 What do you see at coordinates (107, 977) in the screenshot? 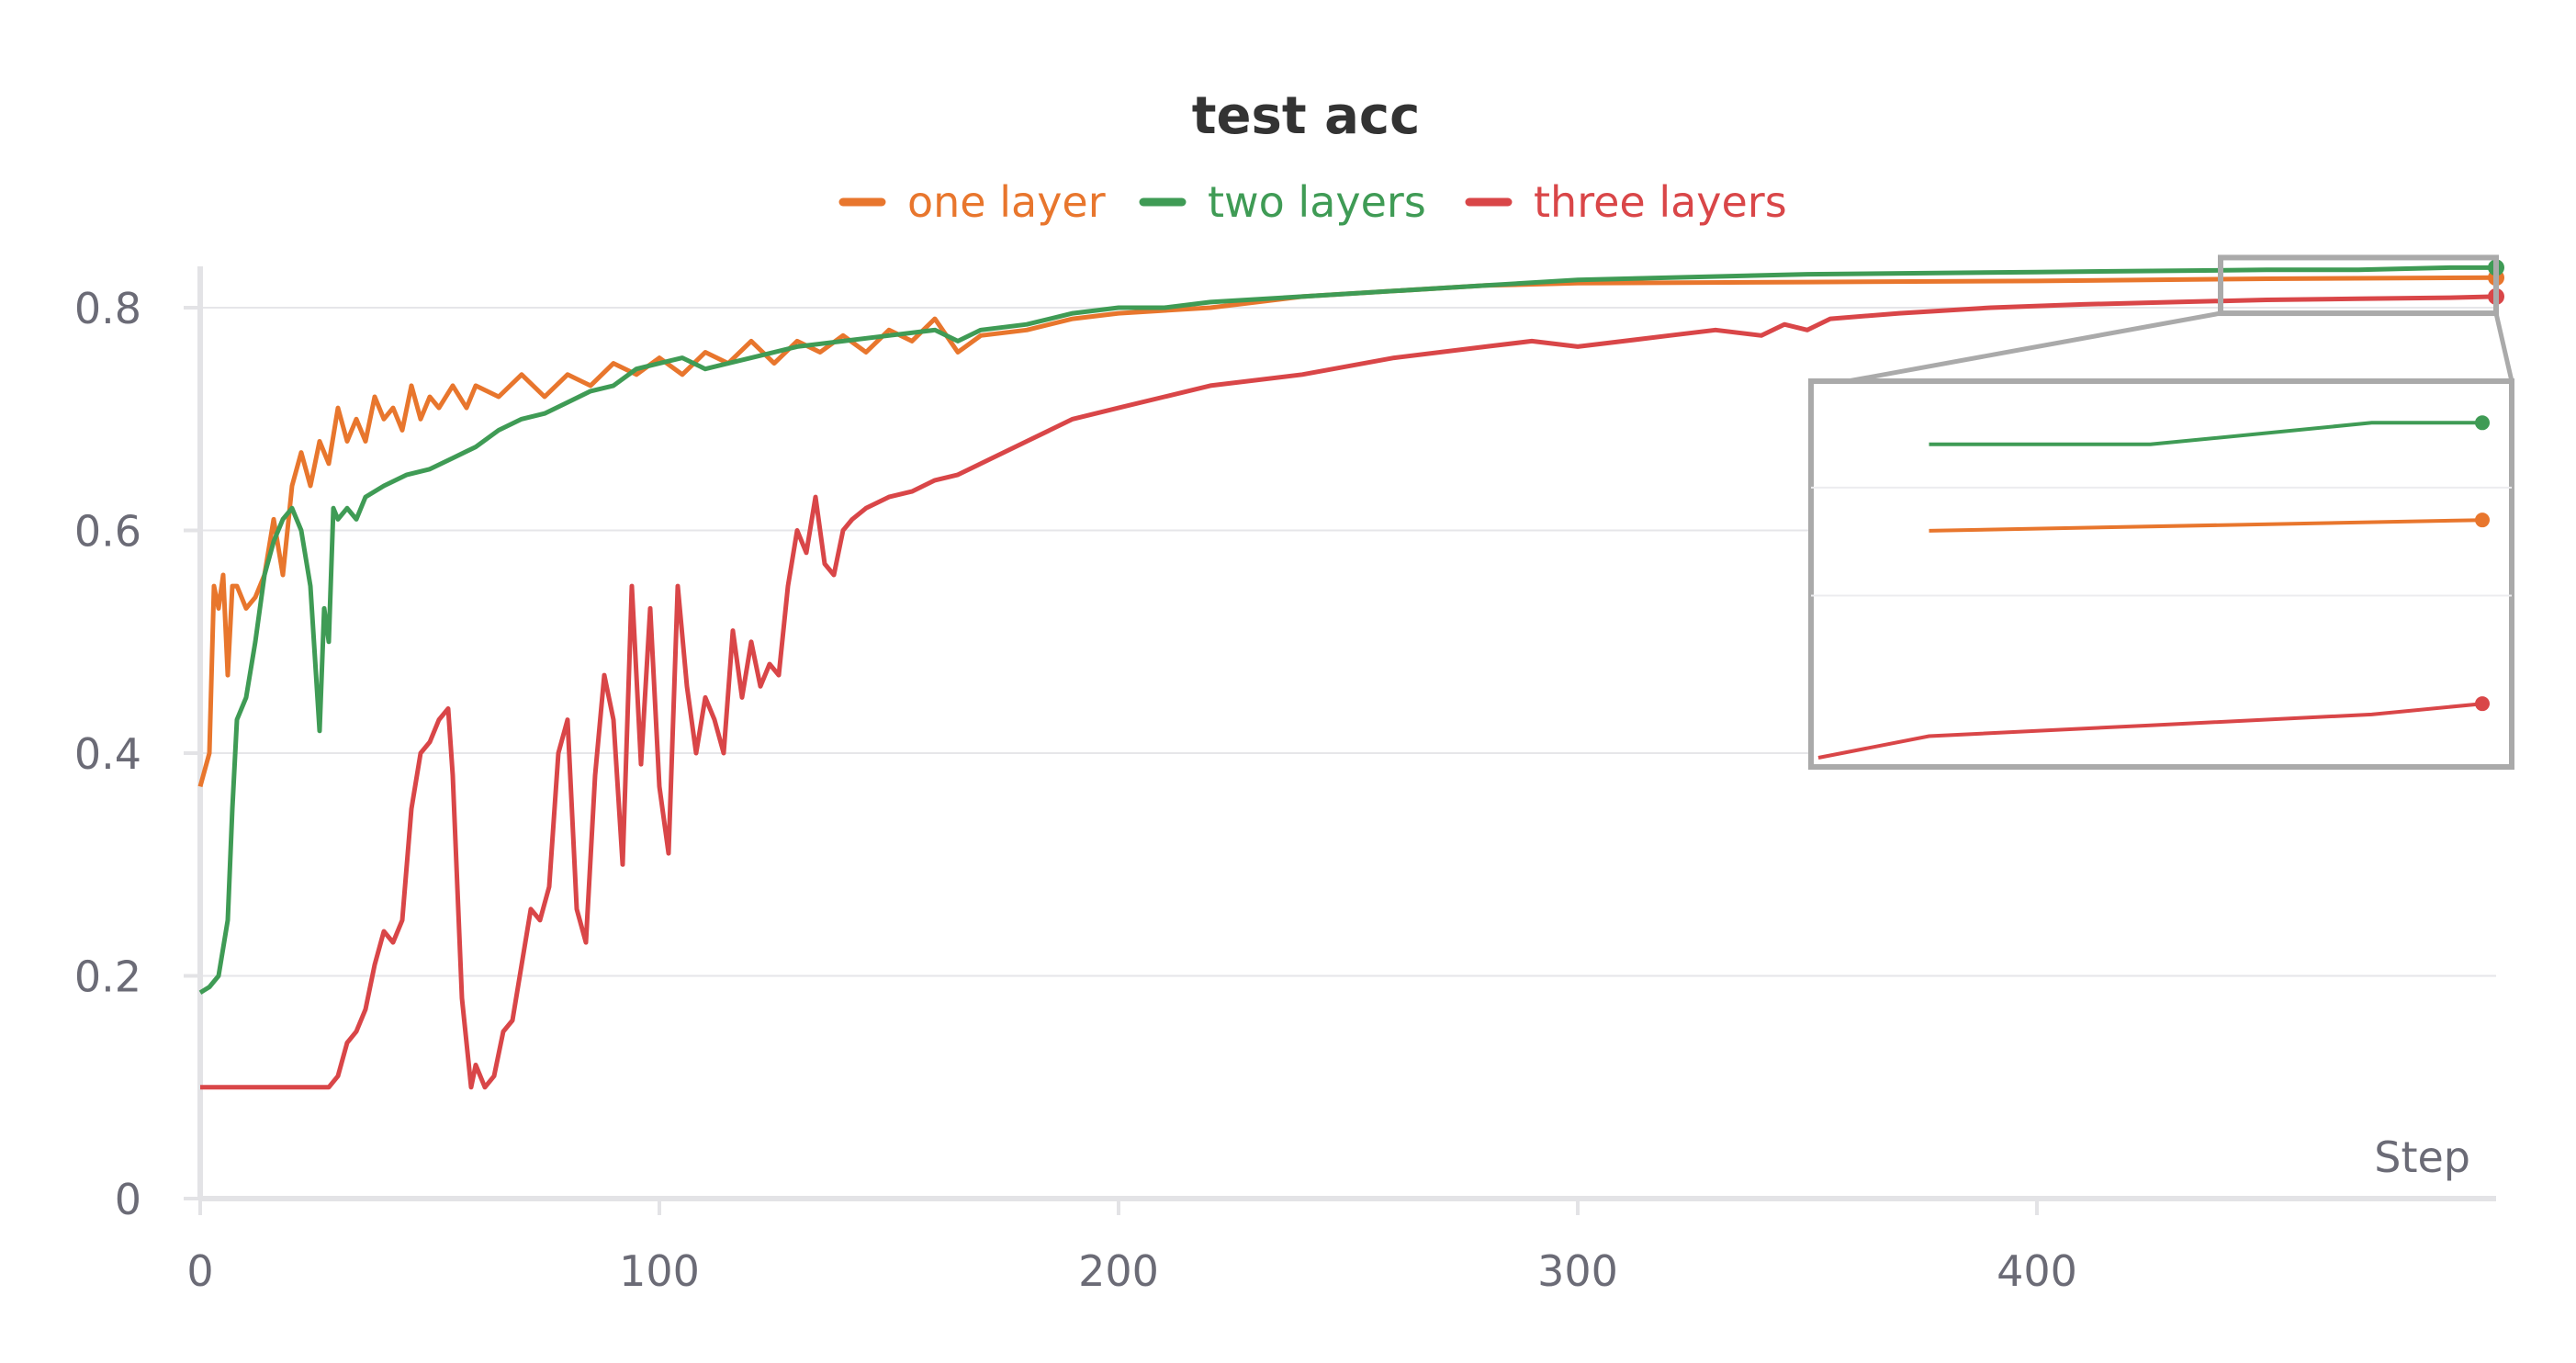
I see `y-tick-label: 0.2` at bounding box center [107, 977].